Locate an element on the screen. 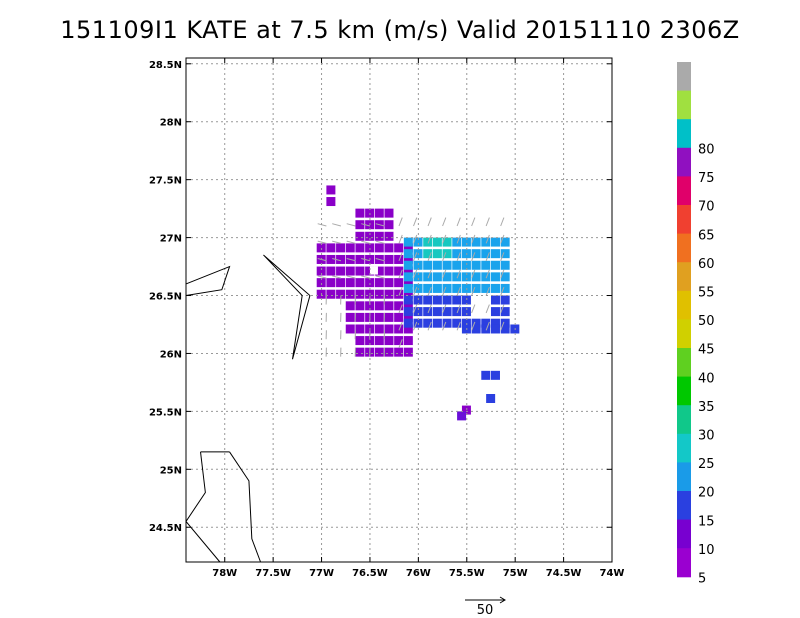  lon-tick-label: 76W is located at coordinates (418, 573).